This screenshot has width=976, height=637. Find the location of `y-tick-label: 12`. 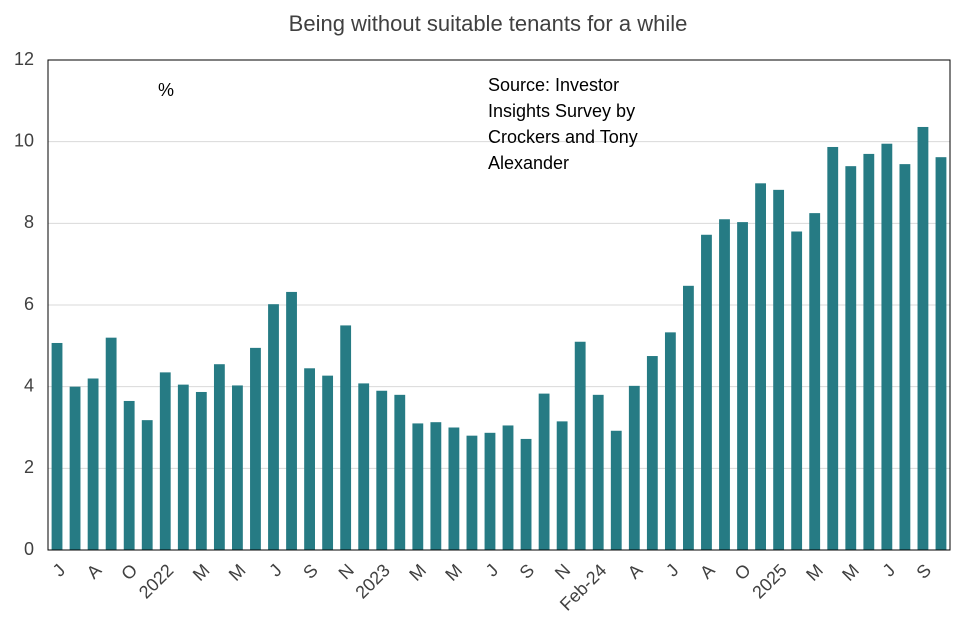

y-tick-label: 12 is located at coordinates (24, 59).